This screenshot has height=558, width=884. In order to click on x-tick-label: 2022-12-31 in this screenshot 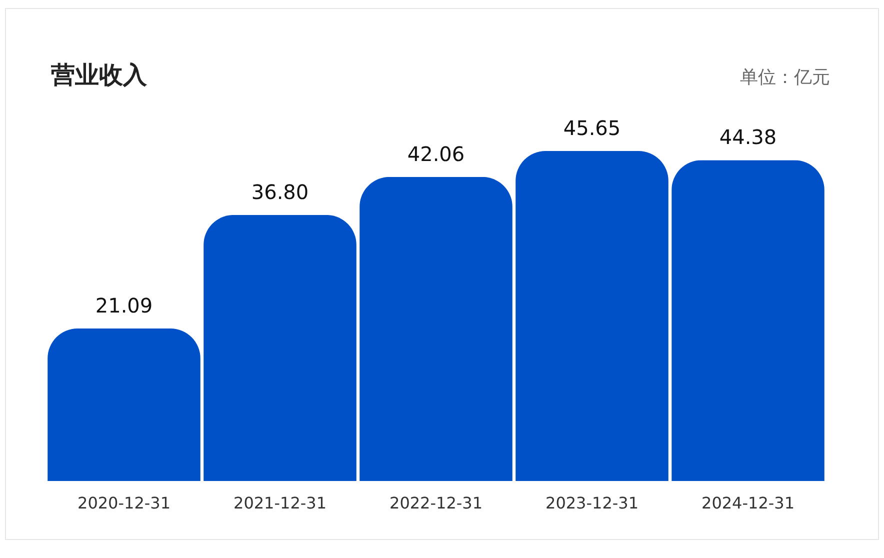, I will do `click(436, 503)`.